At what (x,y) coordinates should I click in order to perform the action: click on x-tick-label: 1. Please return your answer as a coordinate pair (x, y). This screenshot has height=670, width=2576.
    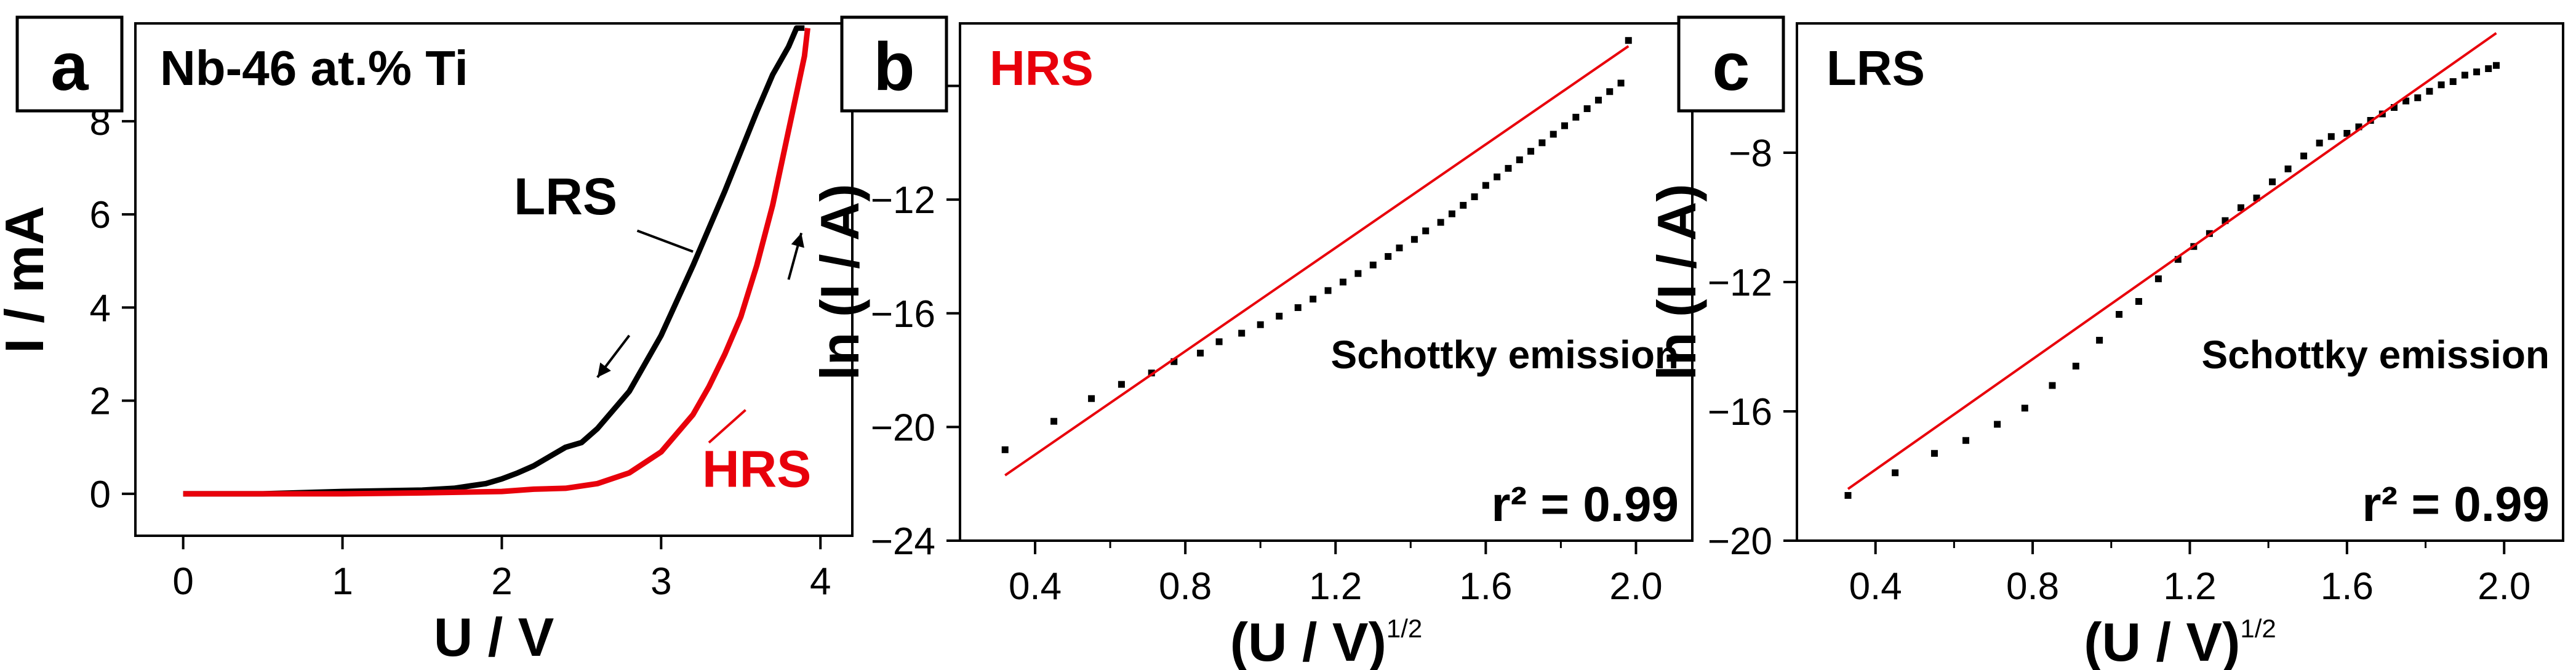
    Looking at the image, I should click on (342, 581).